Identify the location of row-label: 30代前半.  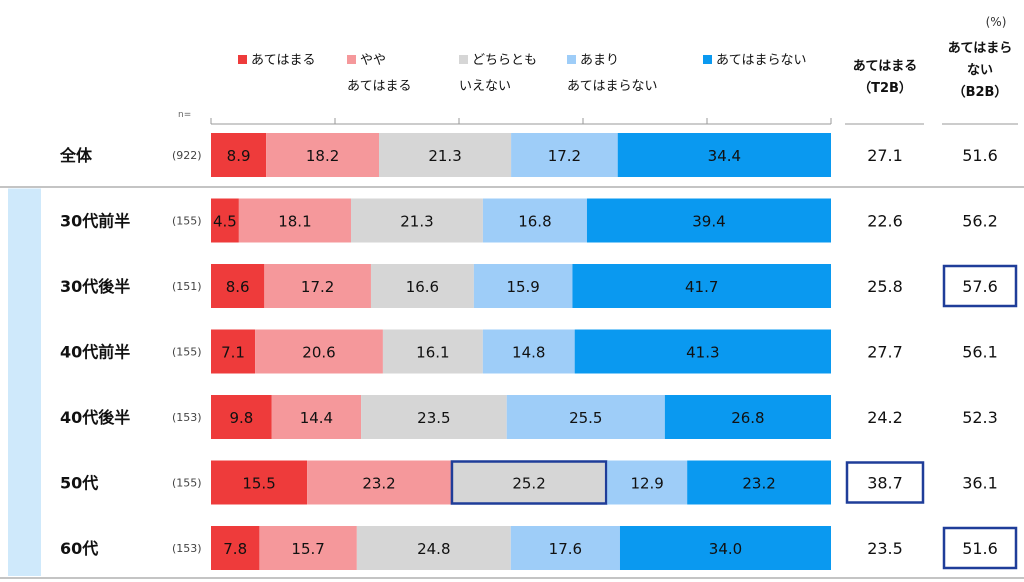
(95, 221).